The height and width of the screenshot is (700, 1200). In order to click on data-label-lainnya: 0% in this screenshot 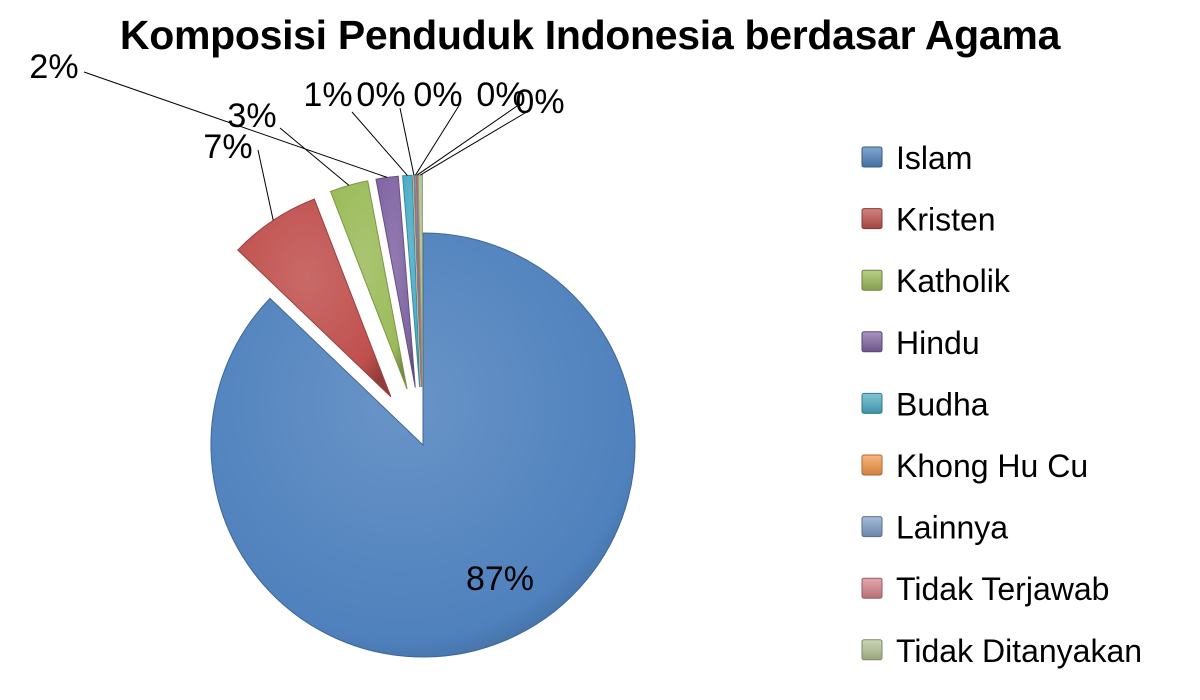, I will do `click(437, 95)`.